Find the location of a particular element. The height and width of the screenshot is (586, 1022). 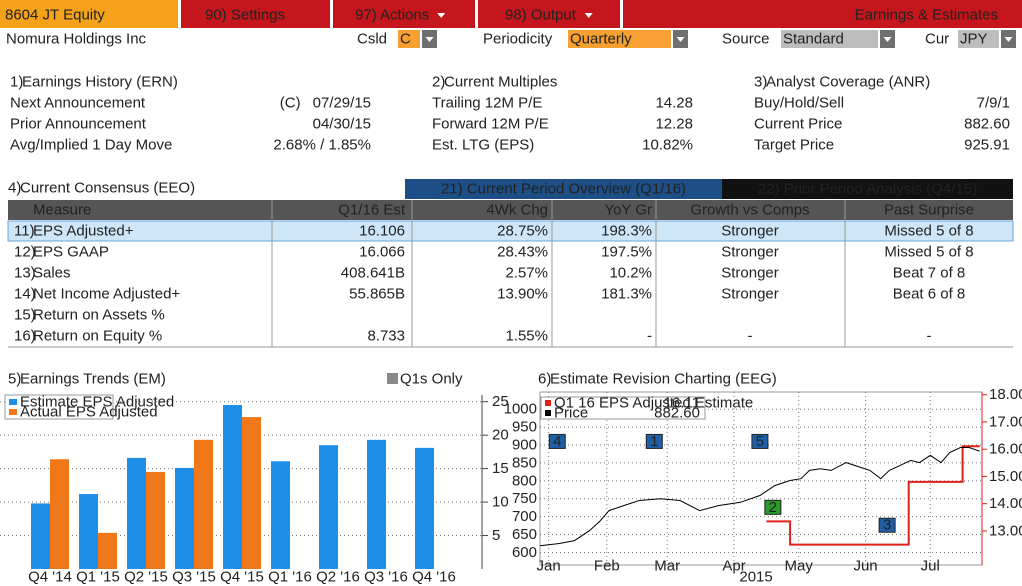

y2-tick-label: 17.00 is located at coordinates (1005, 421).